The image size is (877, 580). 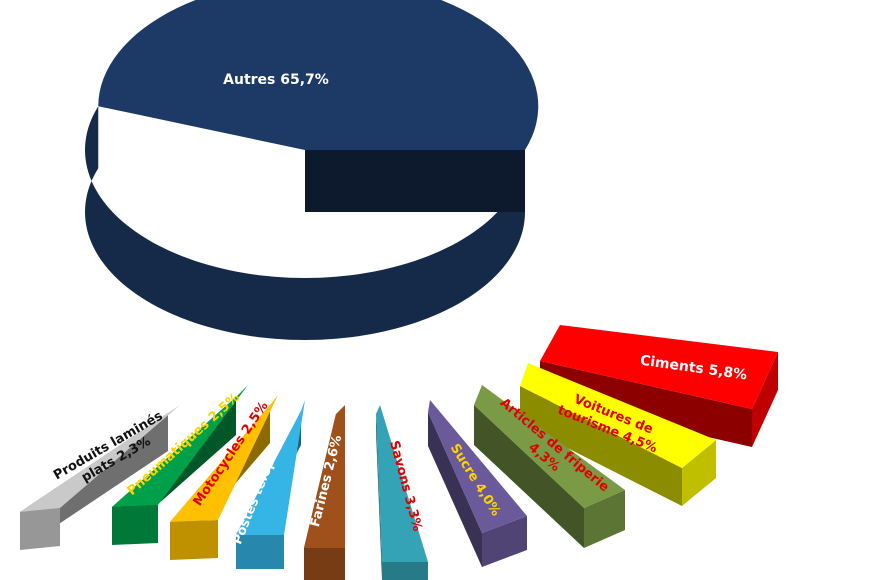 I want to click on slice-sucre: Sucre 4,0%, so click(x=477, y=483).